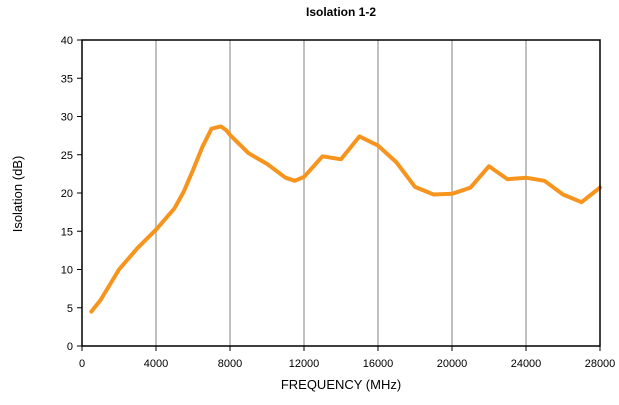 This screenshot has height=405, width=619. I want to click on y-tick-label-0: 0, so click(70, 347).